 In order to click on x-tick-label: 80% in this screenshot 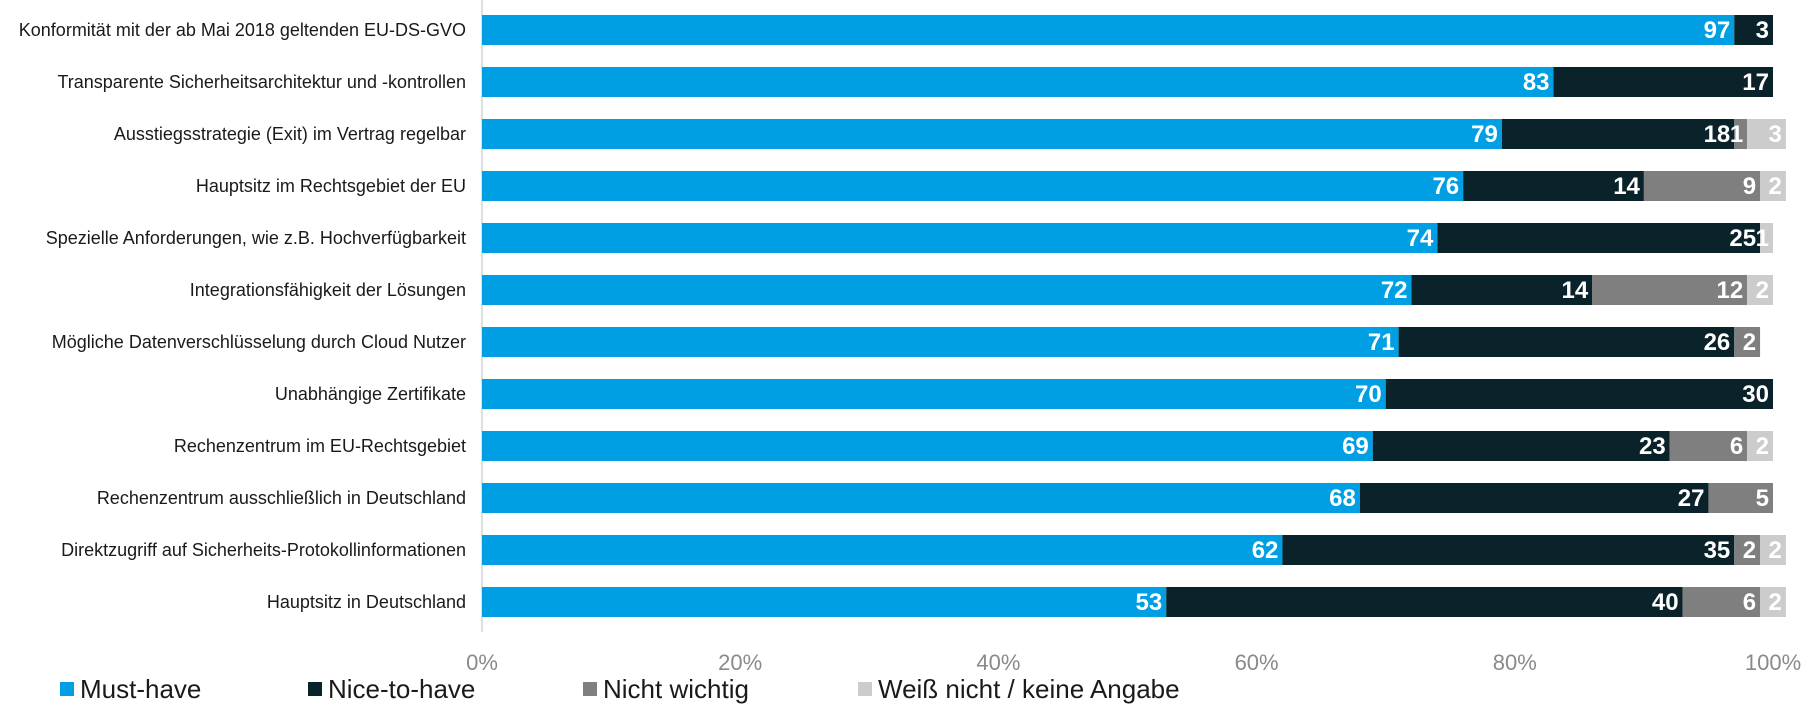, I will do `click(1515, 660)`.